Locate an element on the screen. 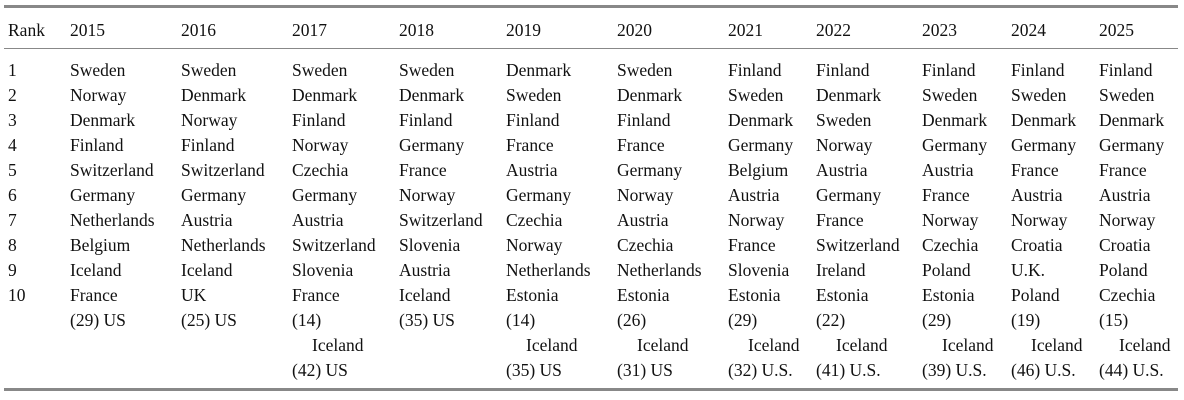  note-cell: (14) is located at coordinates (521, 320).